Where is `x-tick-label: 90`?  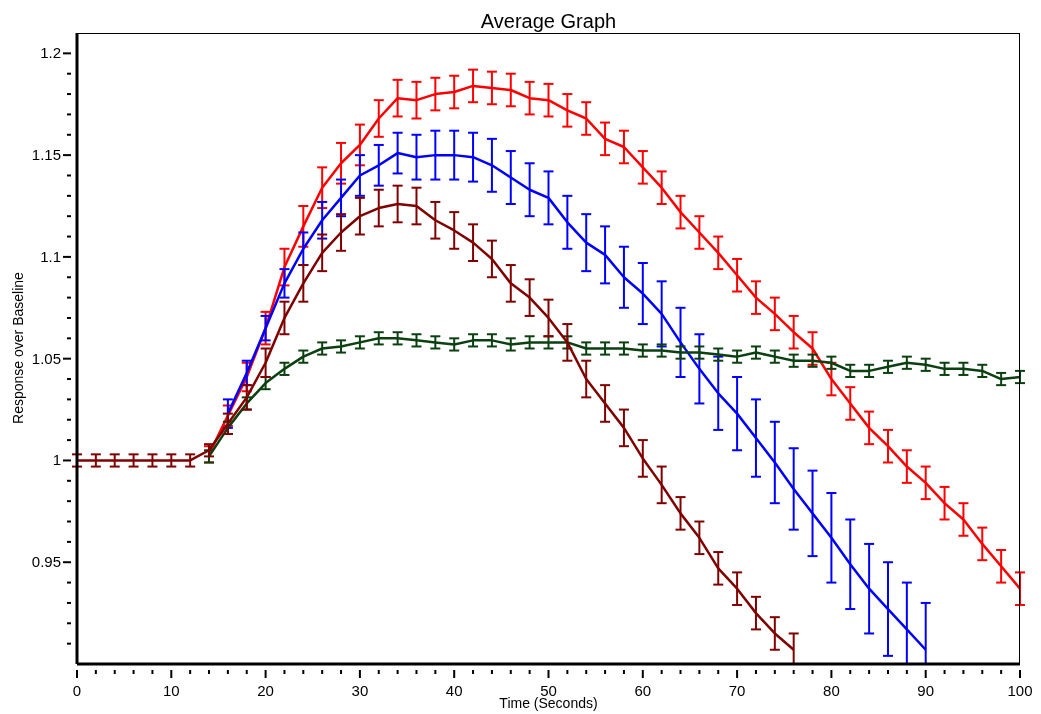 x-tick-label: 90 is located at coordinates (926, 690).